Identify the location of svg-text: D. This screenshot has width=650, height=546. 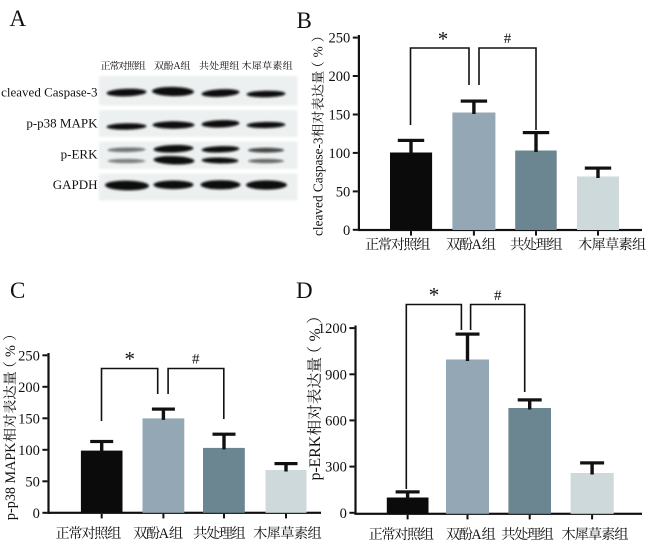
(304, 290).